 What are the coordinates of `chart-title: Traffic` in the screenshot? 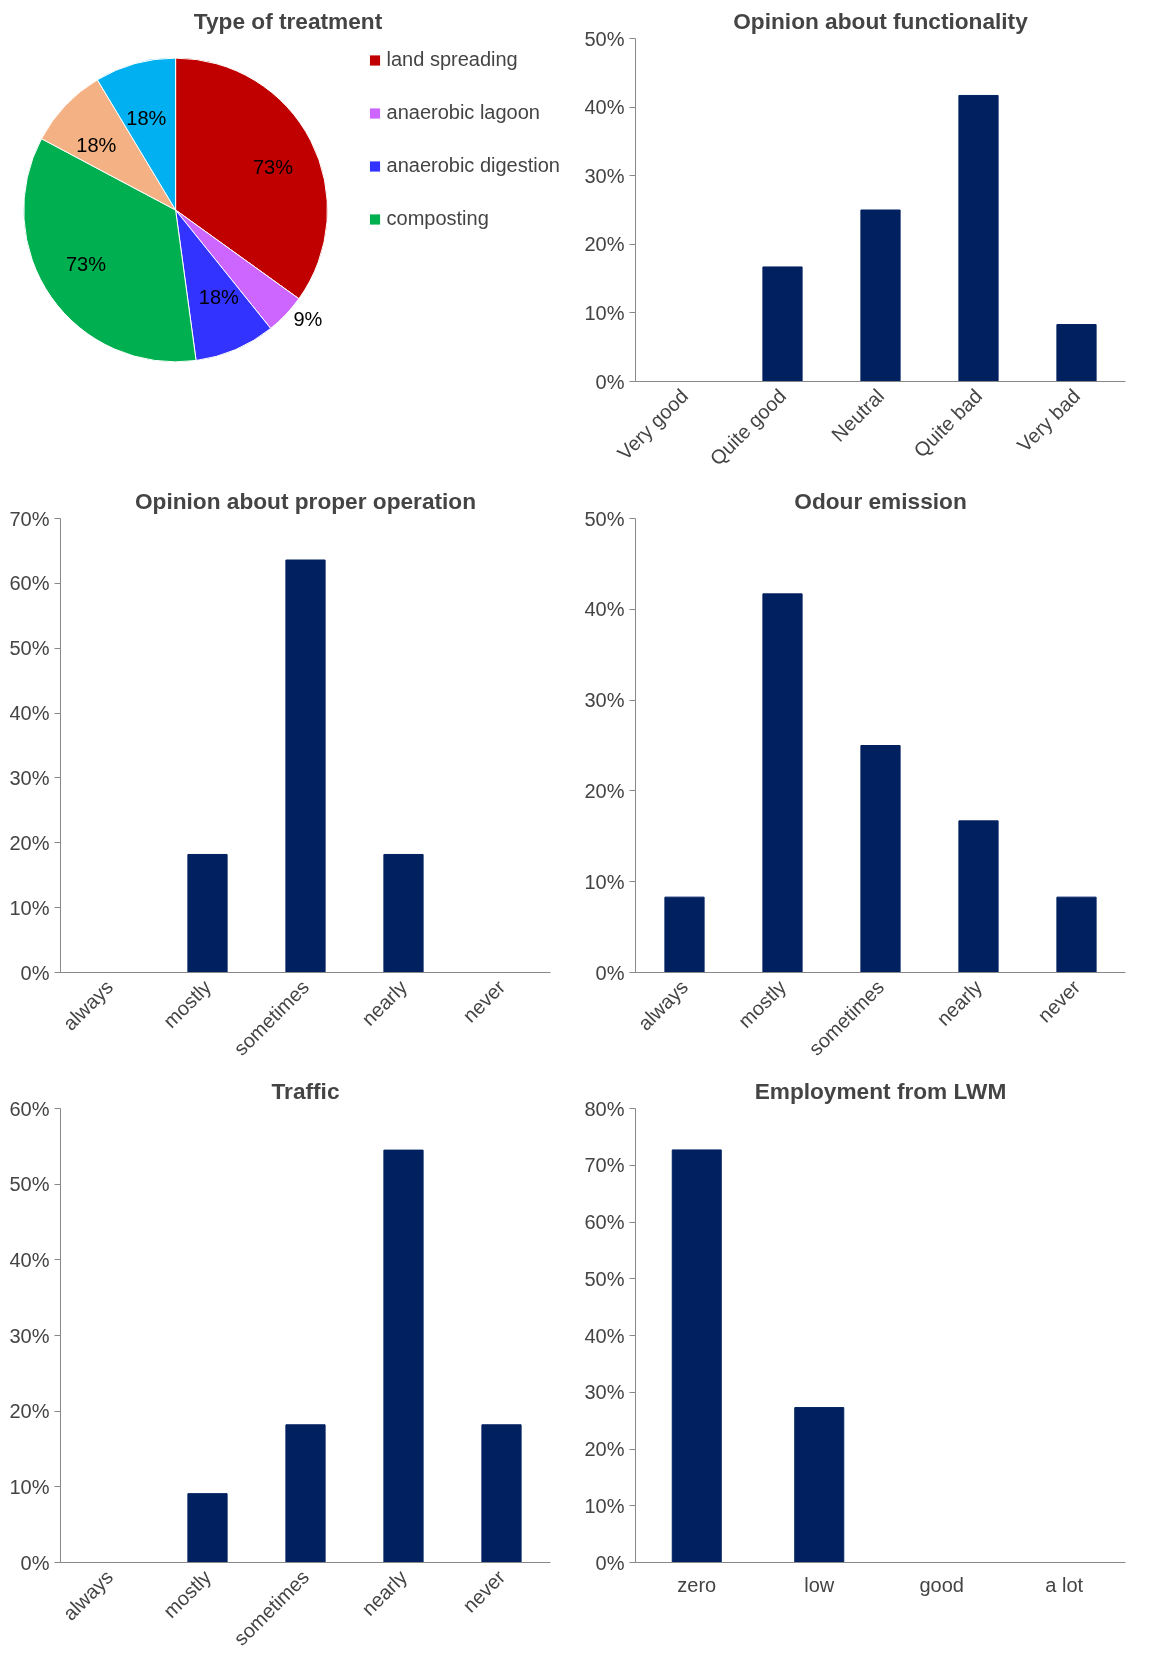 It's located at (305, 1090).